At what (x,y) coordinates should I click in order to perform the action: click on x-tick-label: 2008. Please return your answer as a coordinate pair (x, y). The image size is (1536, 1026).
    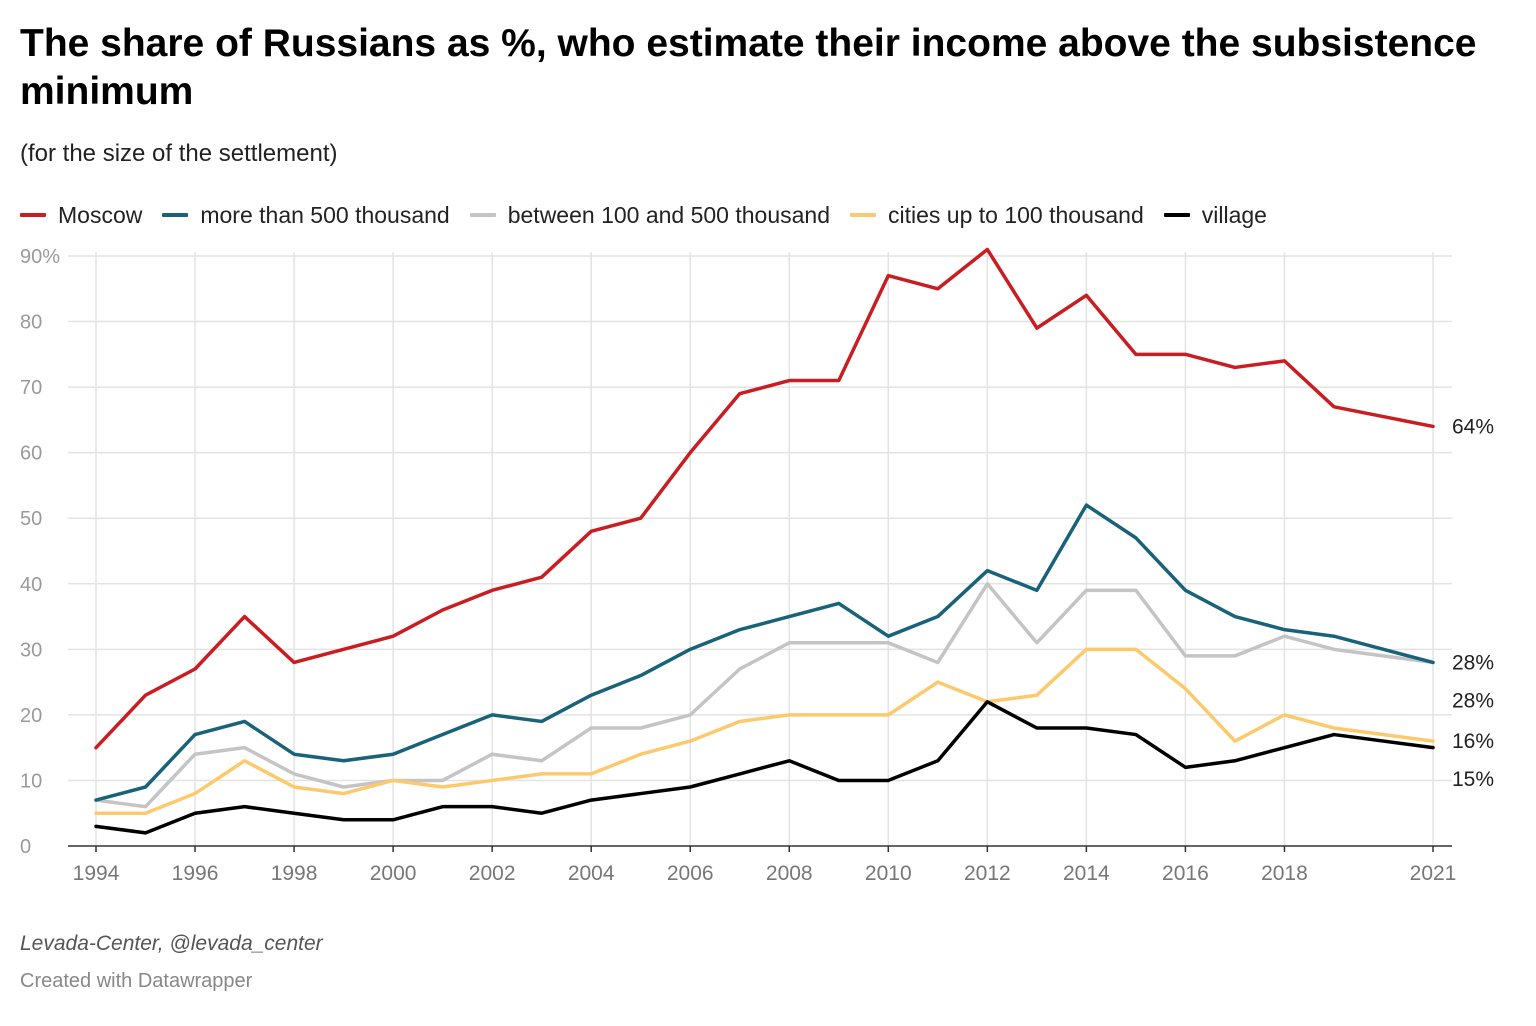
    Looking at the image, I should click on (789, 873).